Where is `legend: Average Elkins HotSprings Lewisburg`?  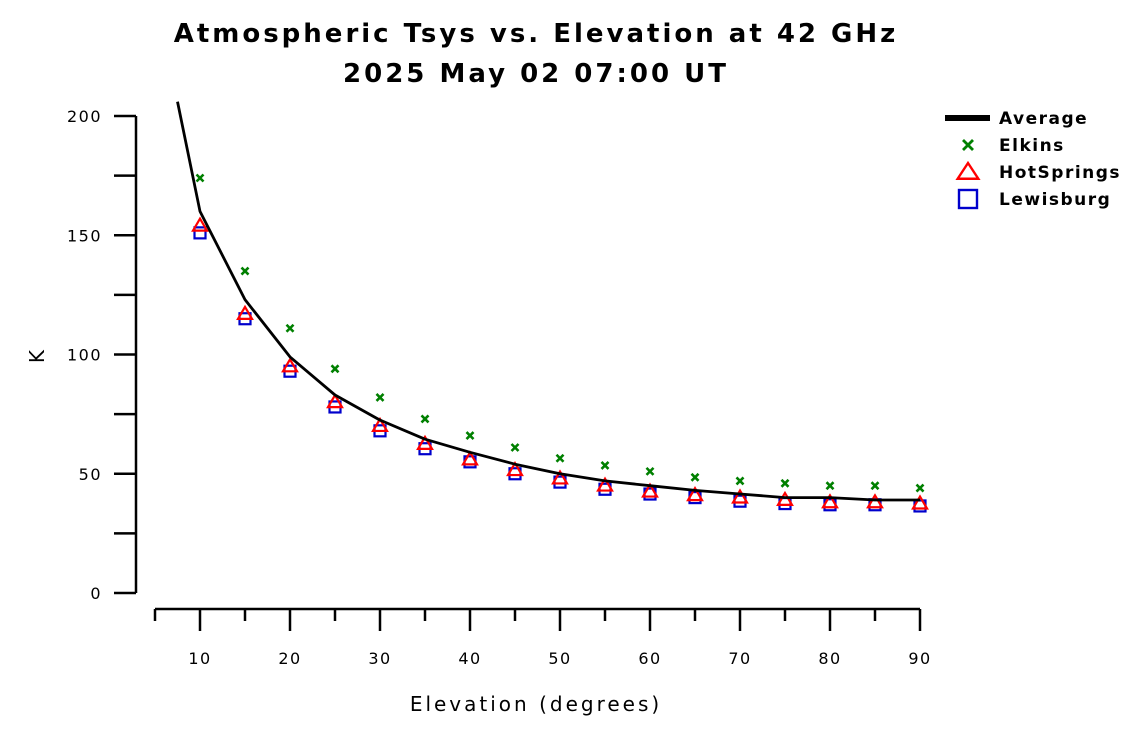 legend: Average Elkins HotSprings Lewisburg is located at coordinates (1033, 159).